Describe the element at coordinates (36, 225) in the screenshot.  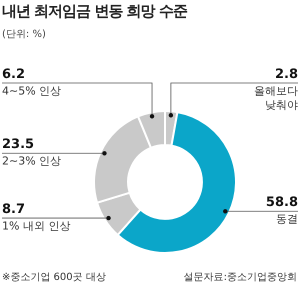
I see `slice-label: 1% 내외 인상` at that location.